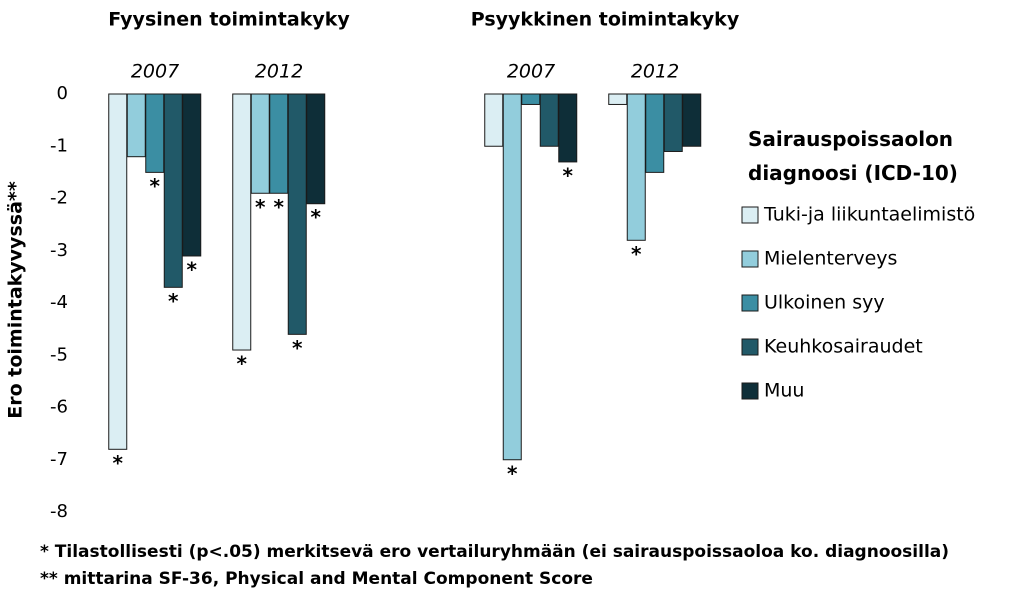 The height and width of the screenshot is (595, 1015). What do you see at coordinates (59, 407) in the screenshot?
I see `y-tick-label: -6` at bounding box center [59, 407].